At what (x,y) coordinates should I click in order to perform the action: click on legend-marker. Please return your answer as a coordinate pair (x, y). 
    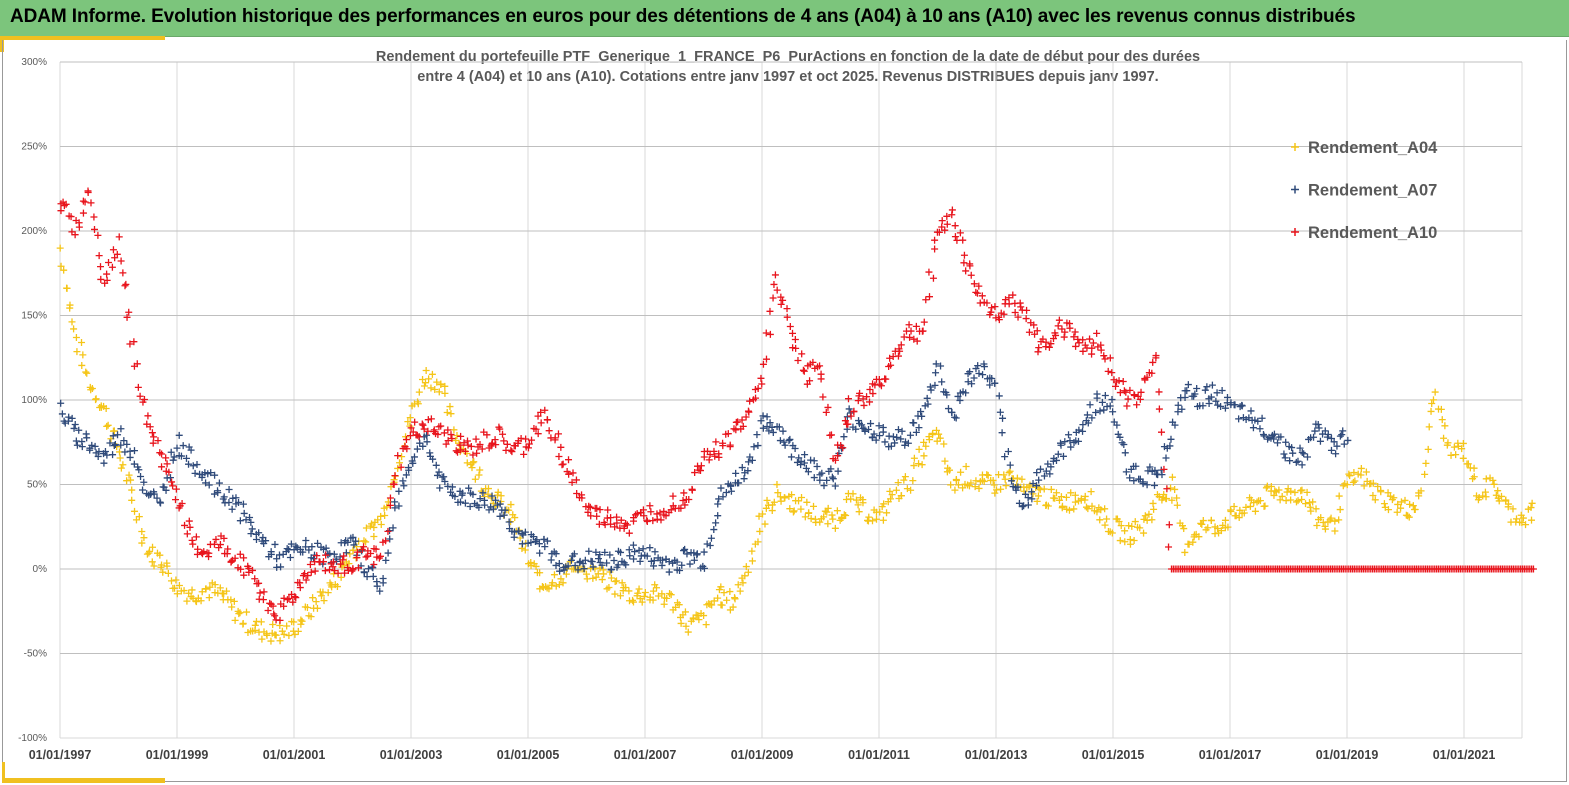
    Looking at the image, I should click on (1295, 147).